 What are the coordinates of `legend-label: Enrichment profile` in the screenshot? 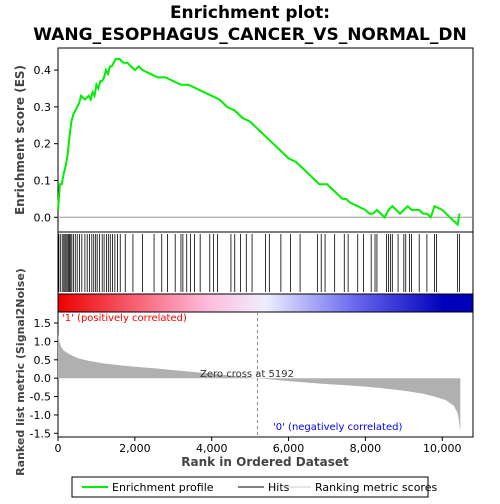 It's located at (163, 487).